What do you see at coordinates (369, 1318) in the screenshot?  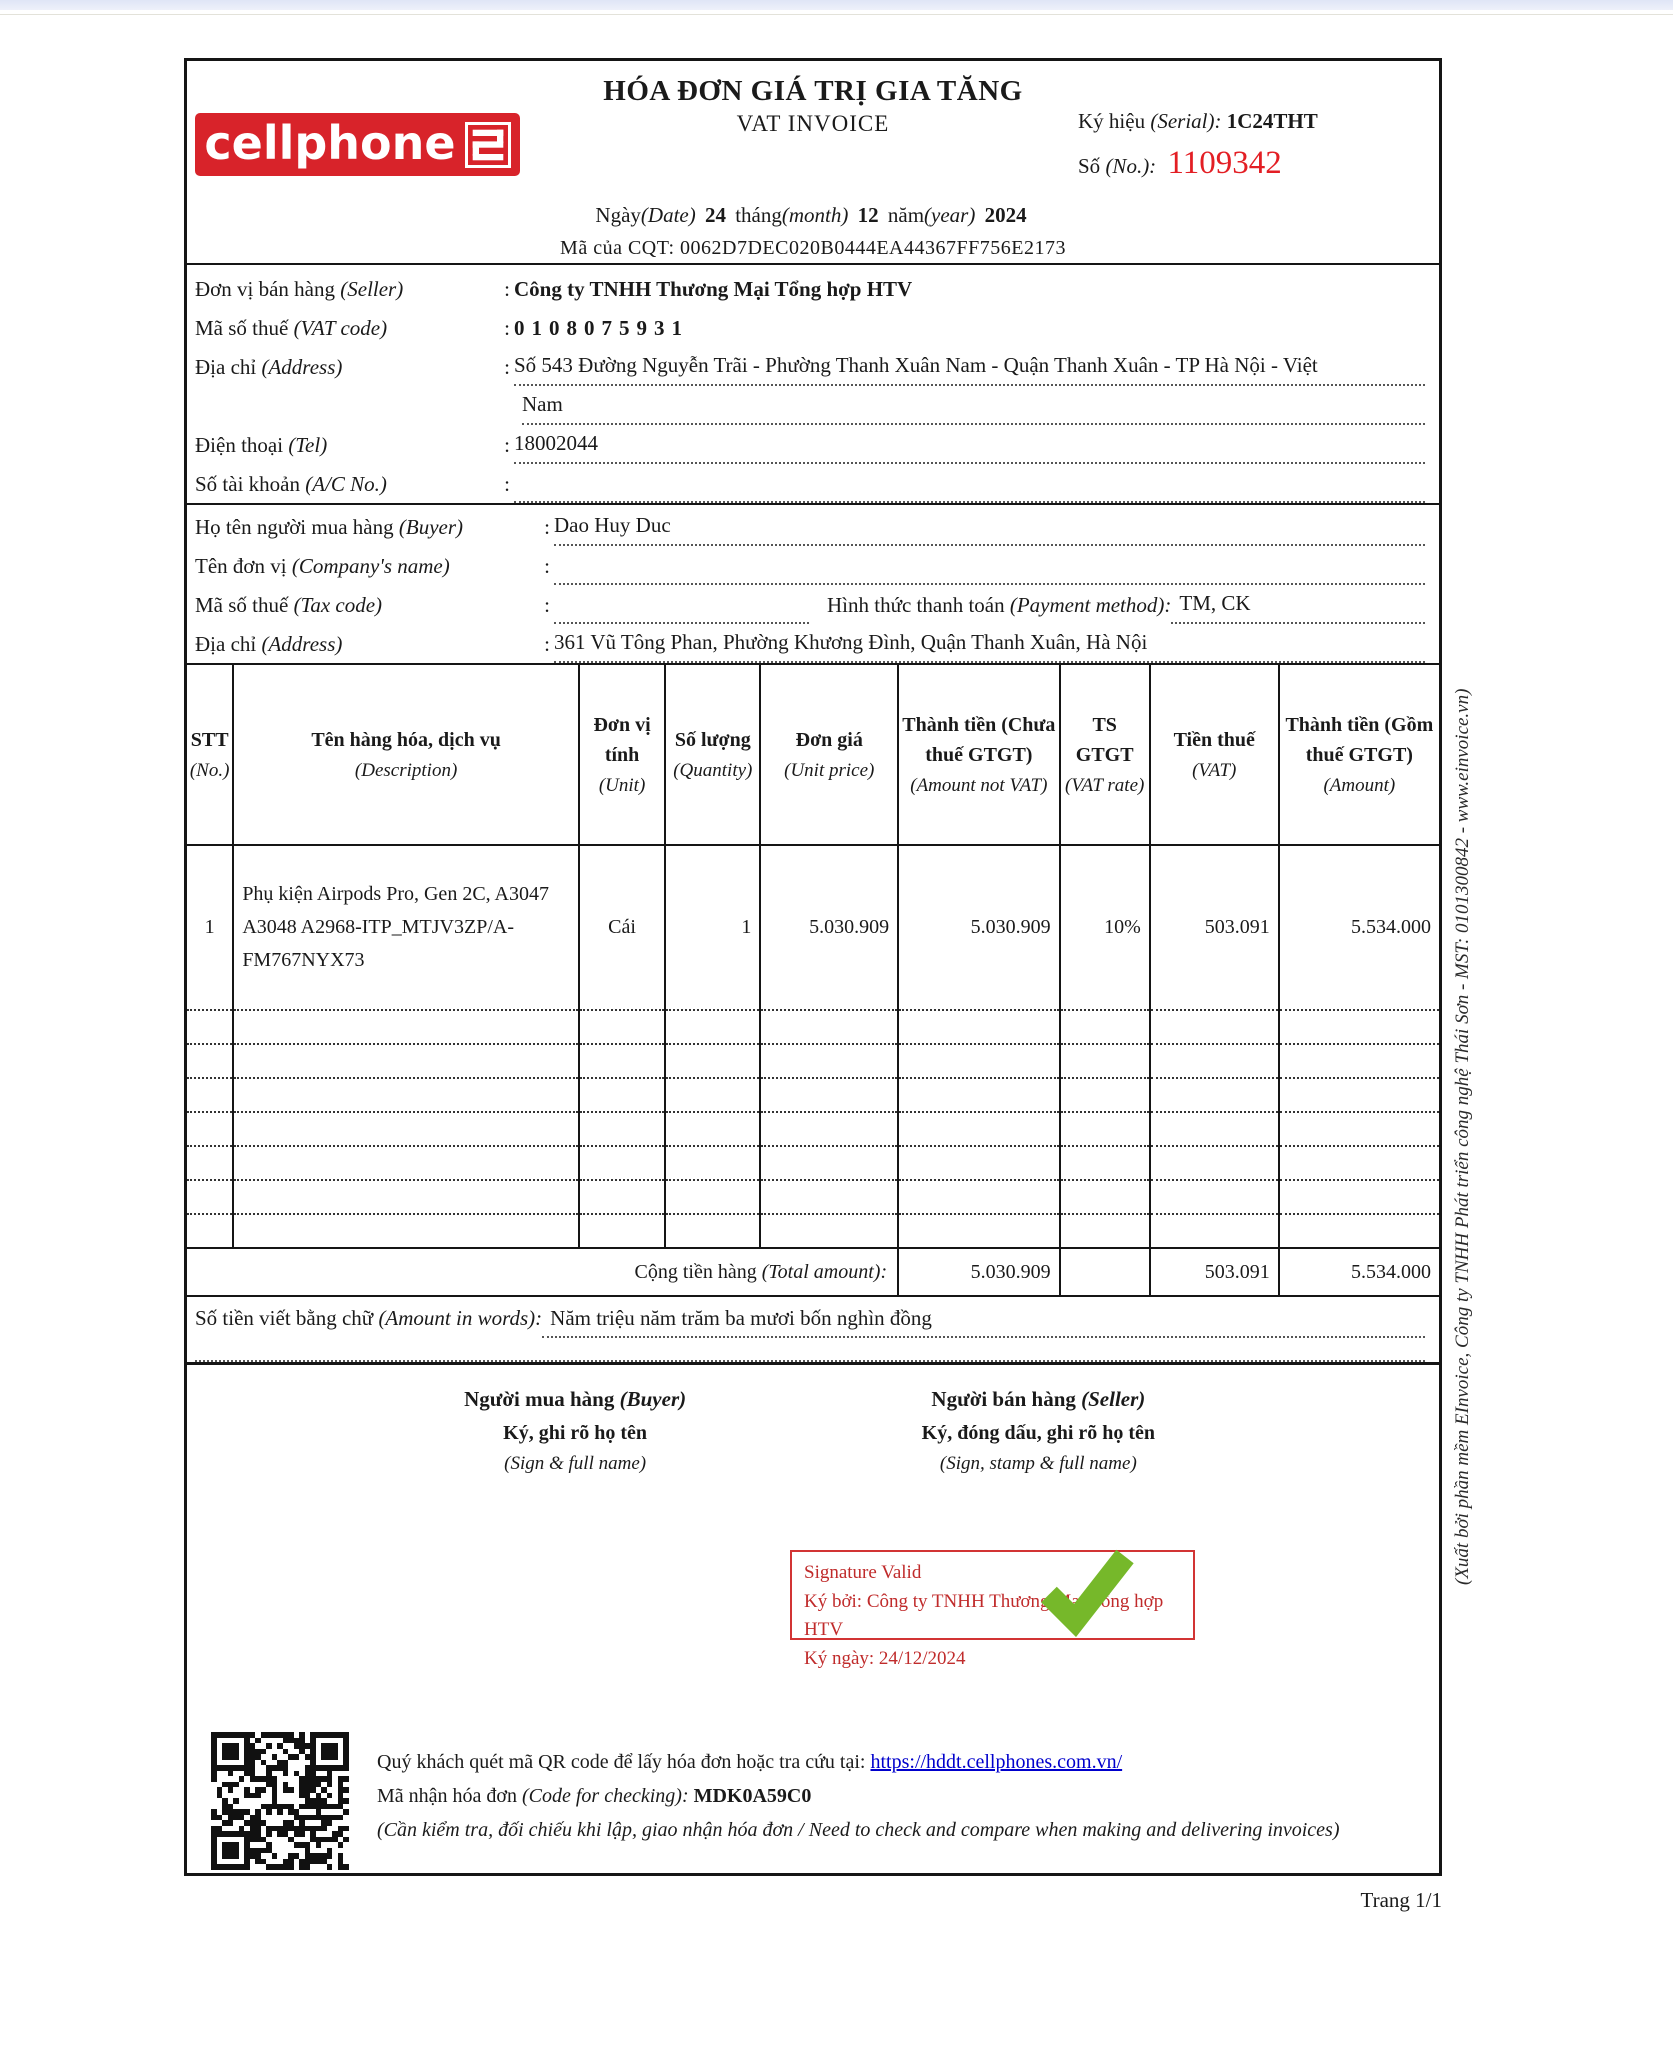 I see `amount-in-words-label: Số tiền viết bằng chữ (Amount in words):` at bounding box center [369, 1318].